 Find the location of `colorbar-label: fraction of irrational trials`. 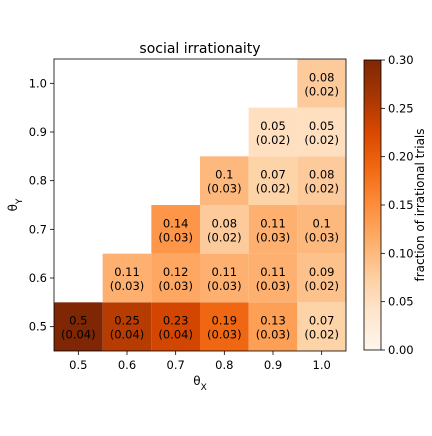

colorbar-label: fraction of irrational trials is located at coordinates (420, 204).